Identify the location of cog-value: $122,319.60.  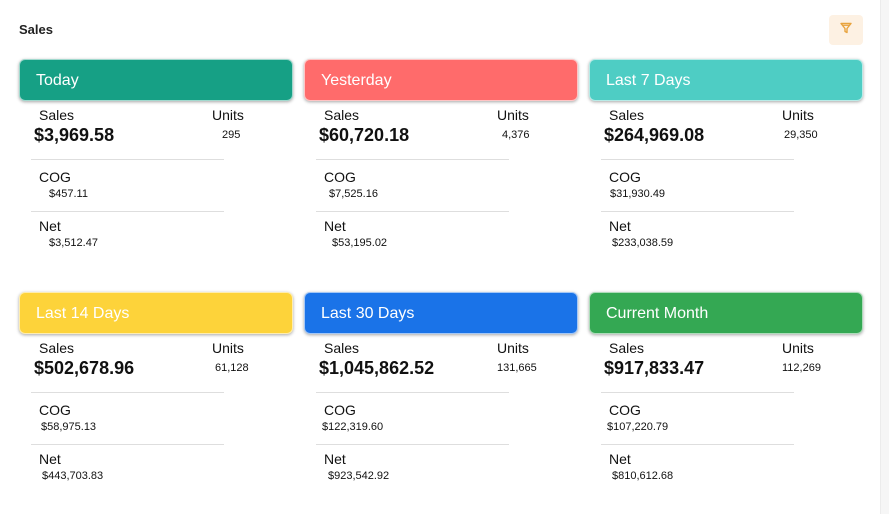
(353, 427).